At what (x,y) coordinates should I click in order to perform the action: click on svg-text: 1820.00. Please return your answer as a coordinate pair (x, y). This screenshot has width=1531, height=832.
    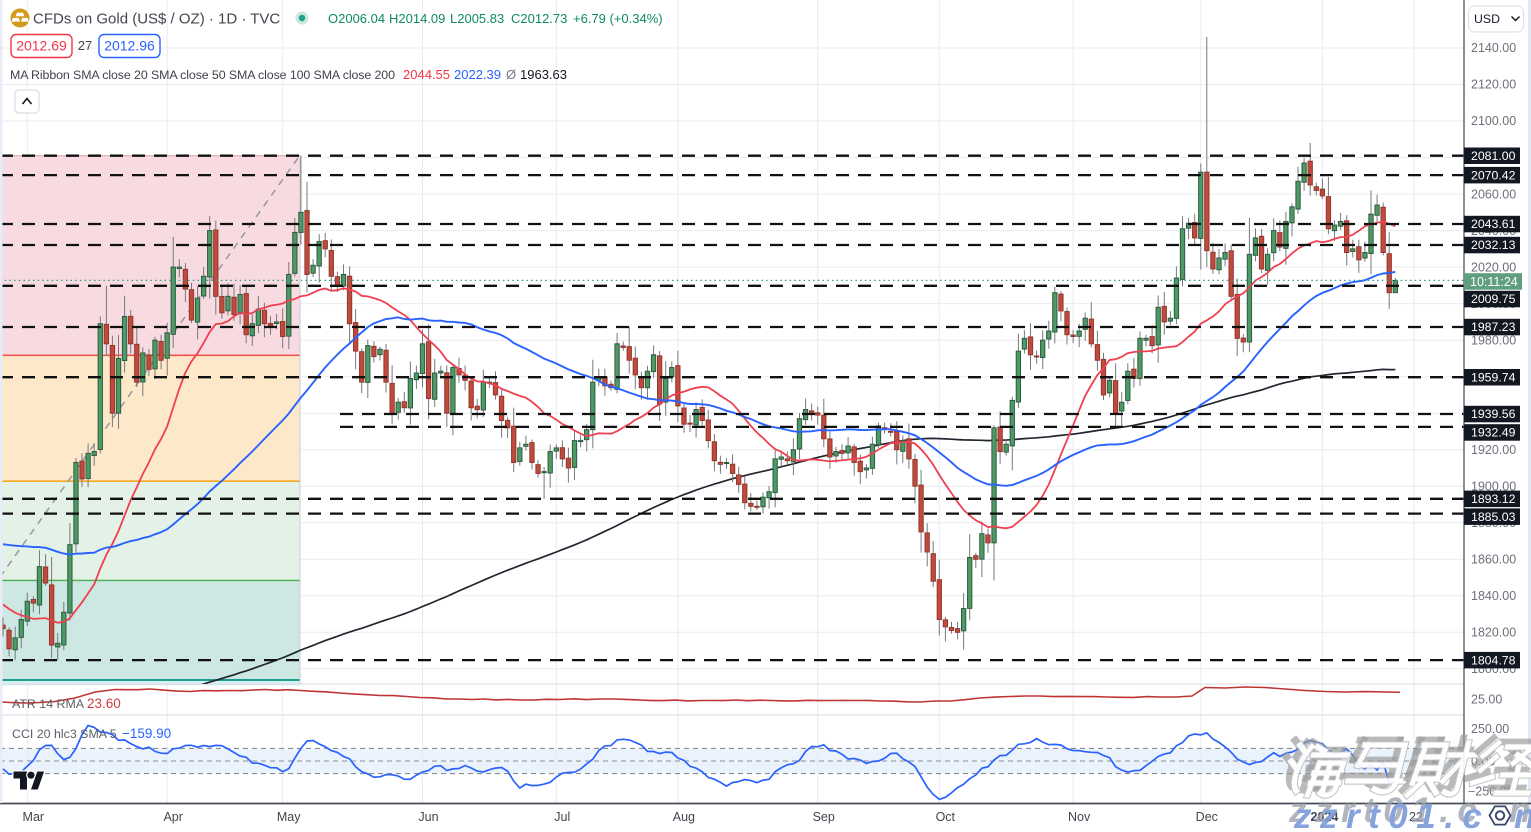
    Looking at the image, I should click on (1493, 633).